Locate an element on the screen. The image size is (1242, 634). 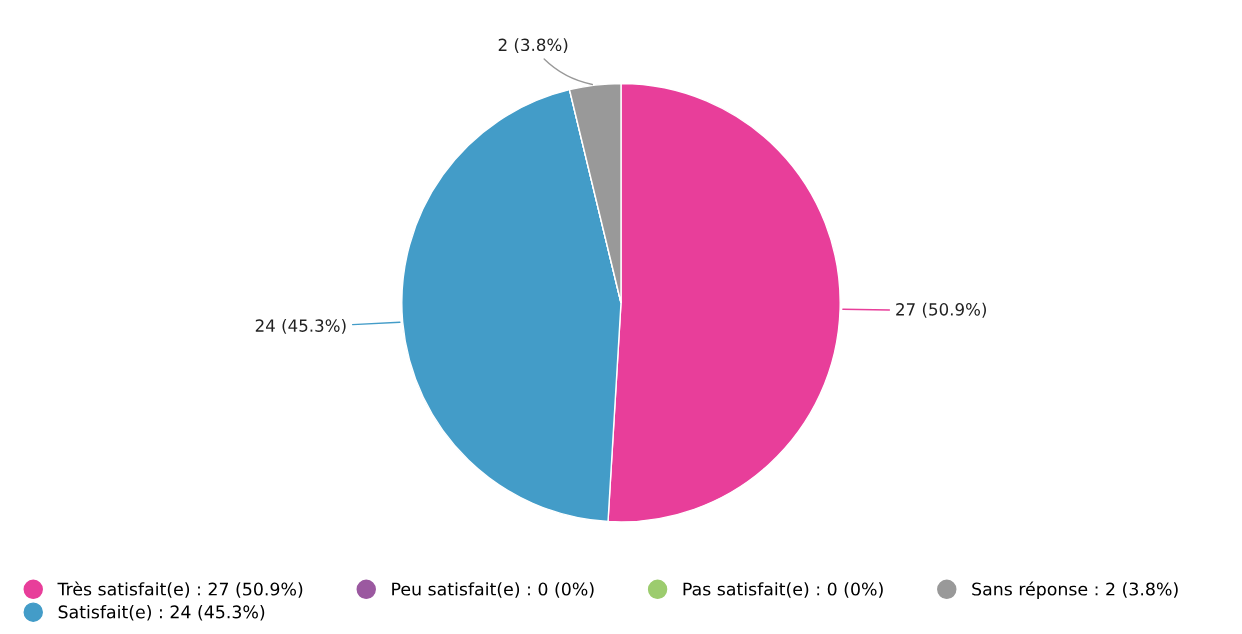
legend-label: Très satisfait(e) : 27 (50.9%) is located at coordinates (180, 589).